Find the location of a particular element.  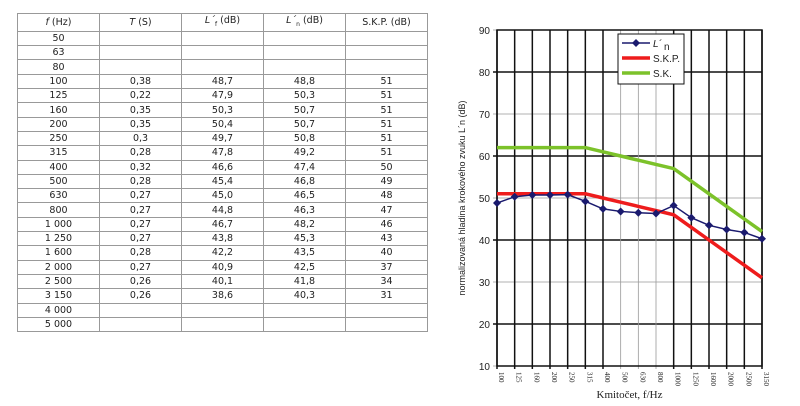

table-row: 100 0,38 48,7 48,8 51 is located at coordinates (222, 81).